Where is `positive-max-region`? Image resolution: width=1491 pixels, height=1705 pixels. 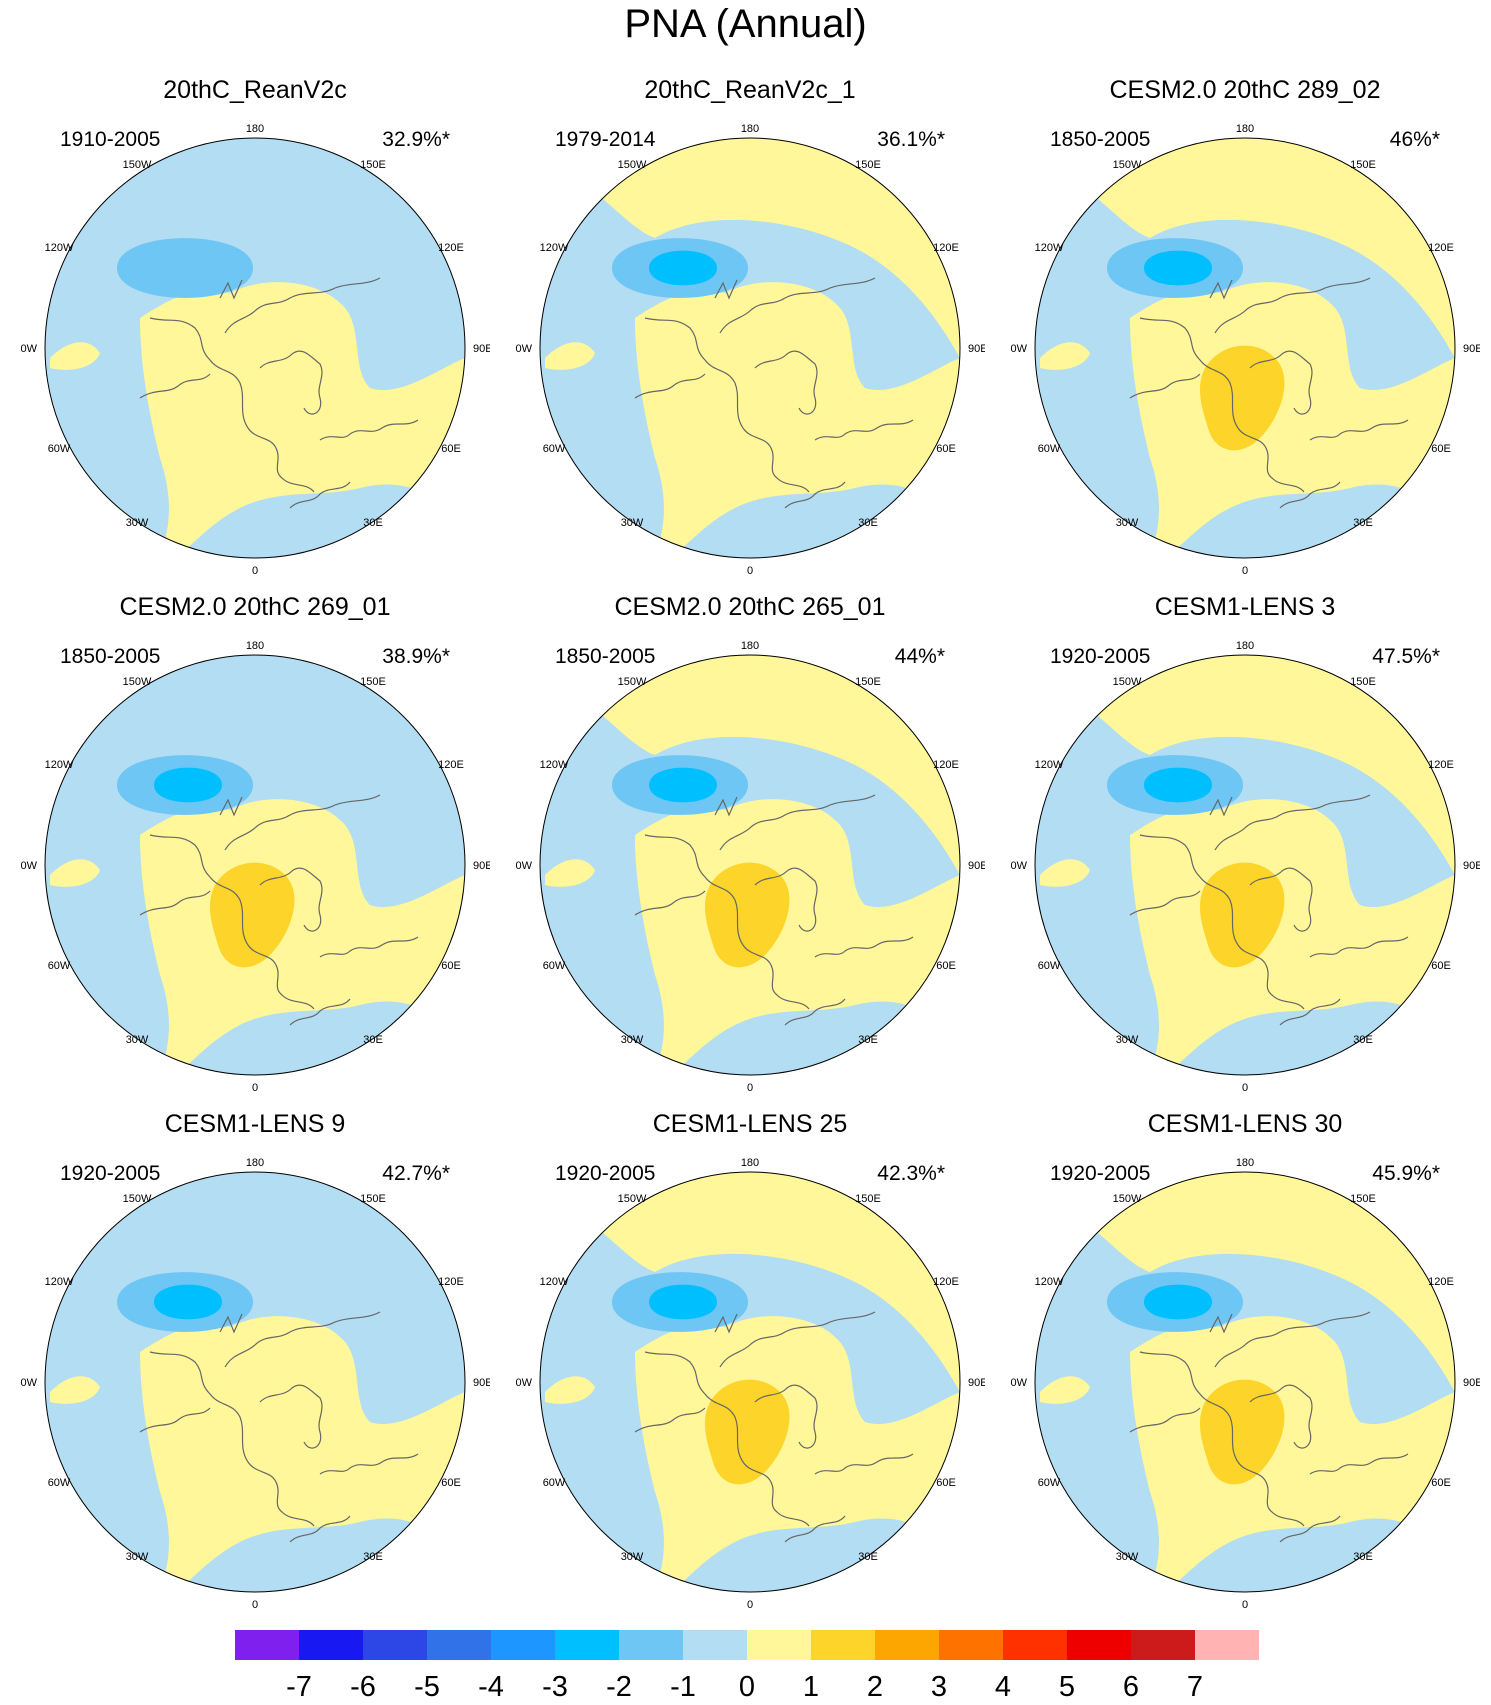 positive-max-region is located at coordinates (747, 1432).